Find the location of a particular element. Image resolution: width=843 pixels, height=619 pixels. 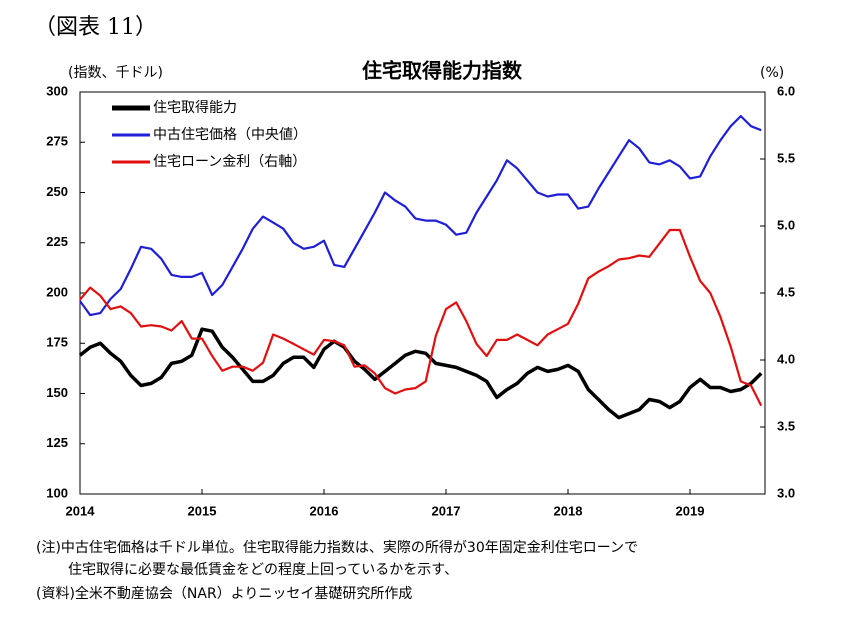

x-tick-label: 2017 is located at coordinates (446, 510).